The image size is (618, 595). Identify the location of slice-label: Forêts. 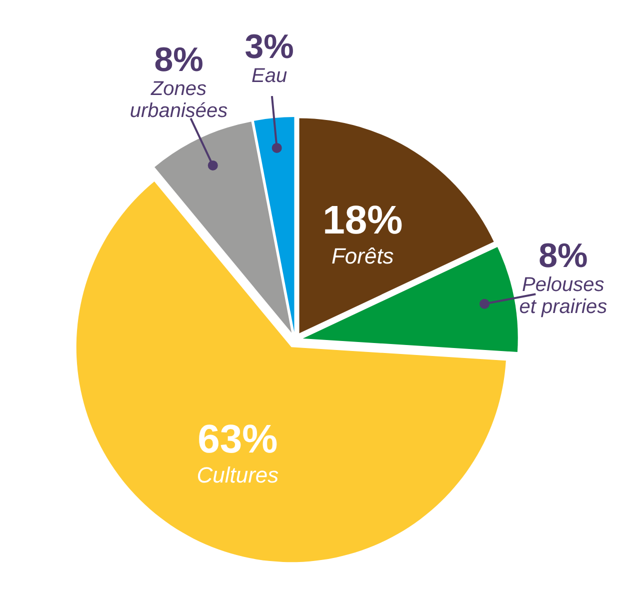
(362, 255).